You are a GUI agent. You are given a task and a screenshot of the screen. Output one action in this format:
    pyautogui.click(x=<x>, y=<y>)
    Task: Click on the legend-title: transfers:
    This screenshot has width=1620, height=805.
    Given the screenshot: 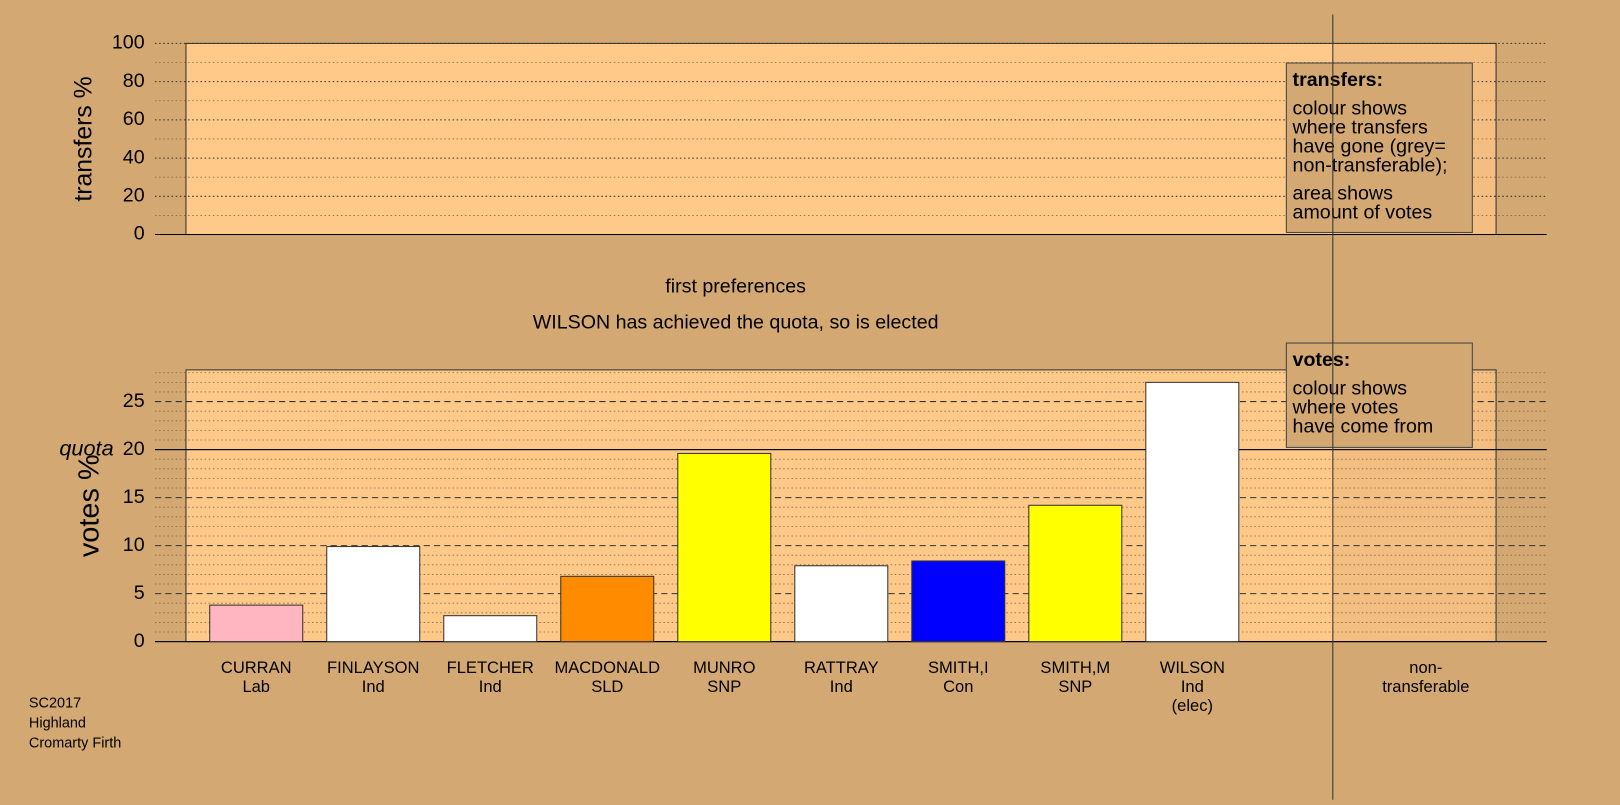 What is the action you would take?
    pyautogui.click(x=1338, y=80)
    